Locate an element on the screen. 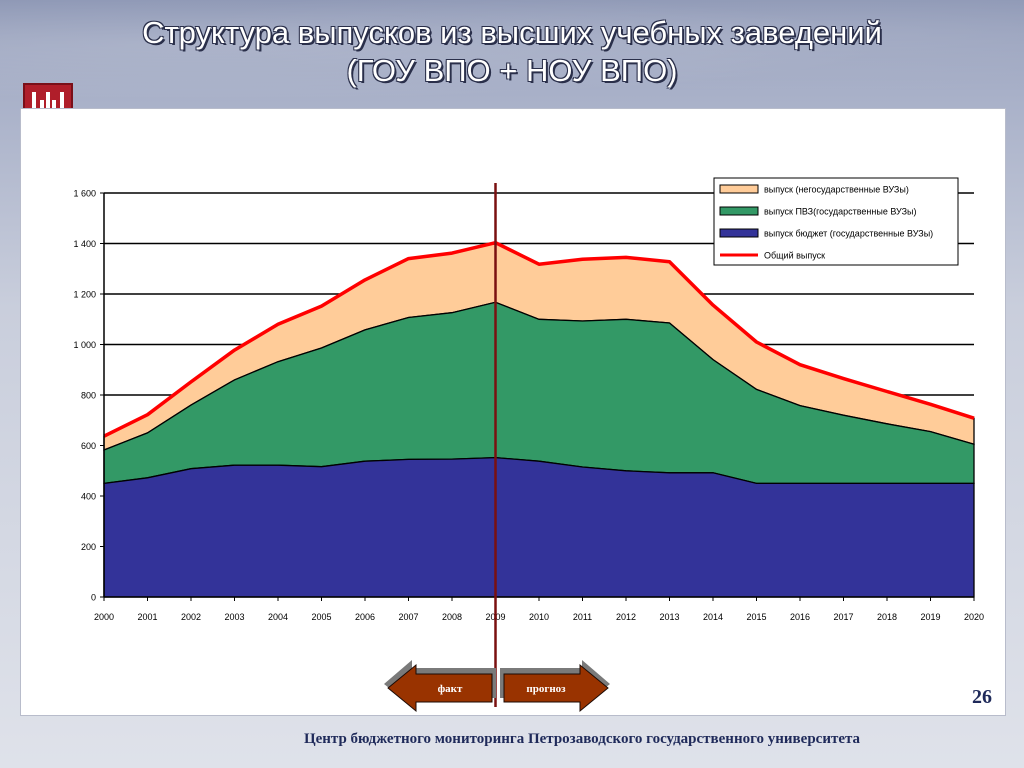 The image size is (1024, 768). x-tick-label-0: 2000 is located at coordinates (104, 617).